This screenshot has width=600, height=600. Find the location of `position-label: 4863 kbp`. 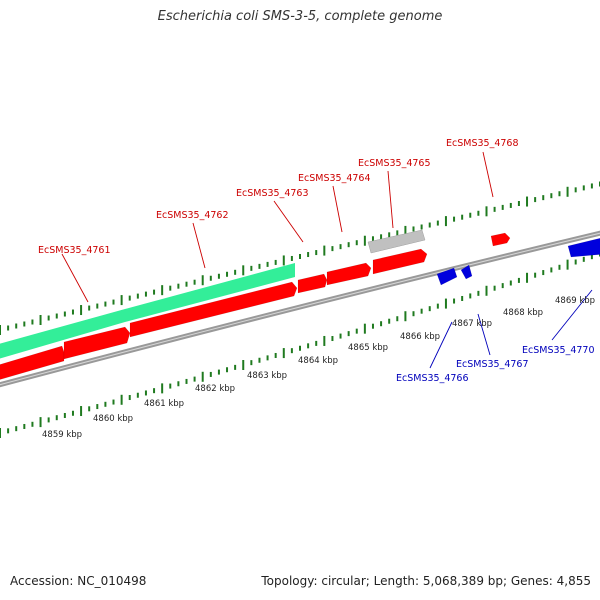

position-label: 4863 kbp is located at coordinates (267, 376).